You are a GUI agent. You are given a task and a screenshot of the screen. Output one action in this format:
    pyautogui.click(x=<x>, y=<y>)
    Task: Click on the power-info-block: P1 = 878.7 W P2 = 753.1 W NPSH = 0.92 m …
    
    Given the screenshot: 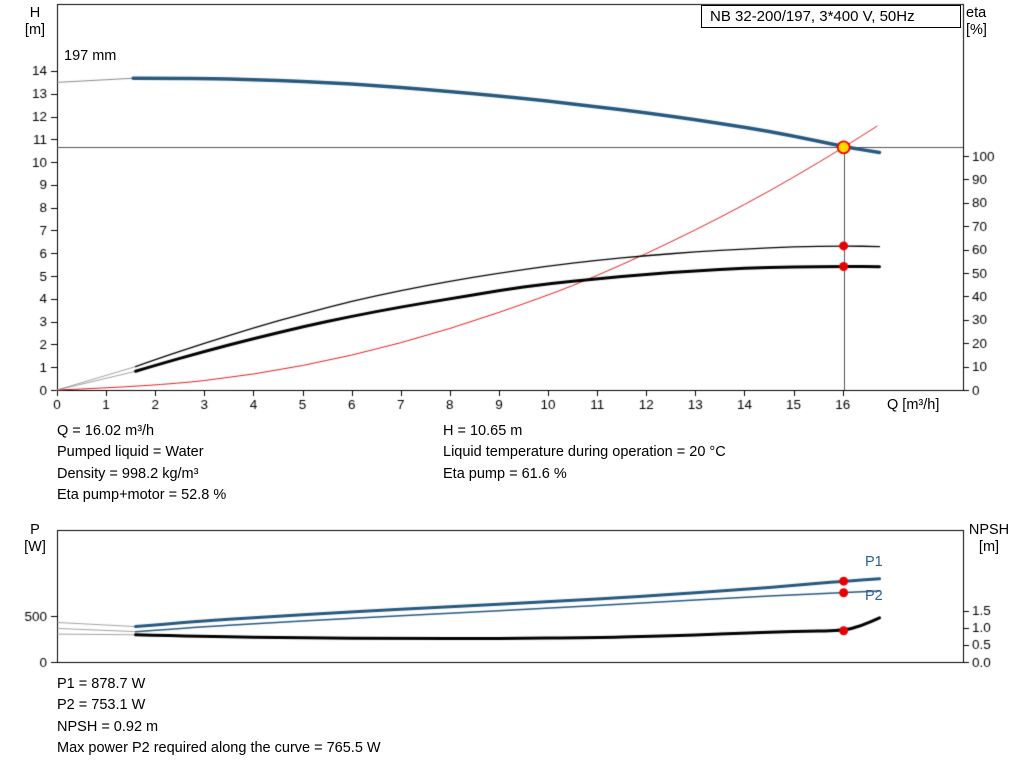 What is the action you would take?
    pyautogui.click(x=219, y=717)
    